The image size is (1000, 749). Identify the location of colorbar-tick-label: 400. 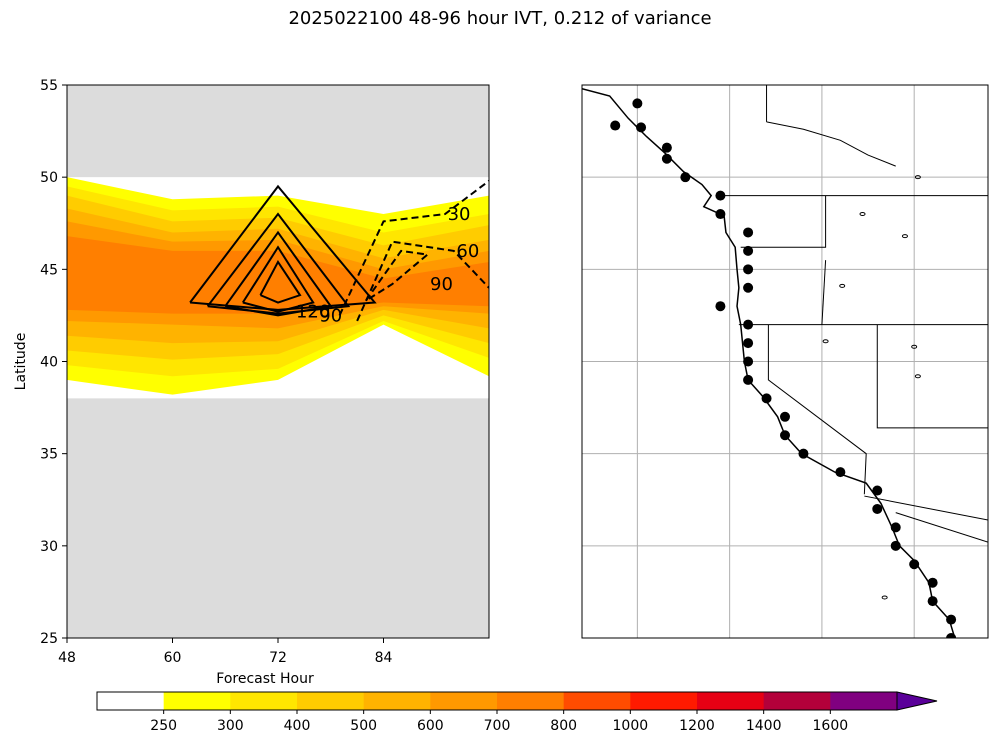
(297, 726).